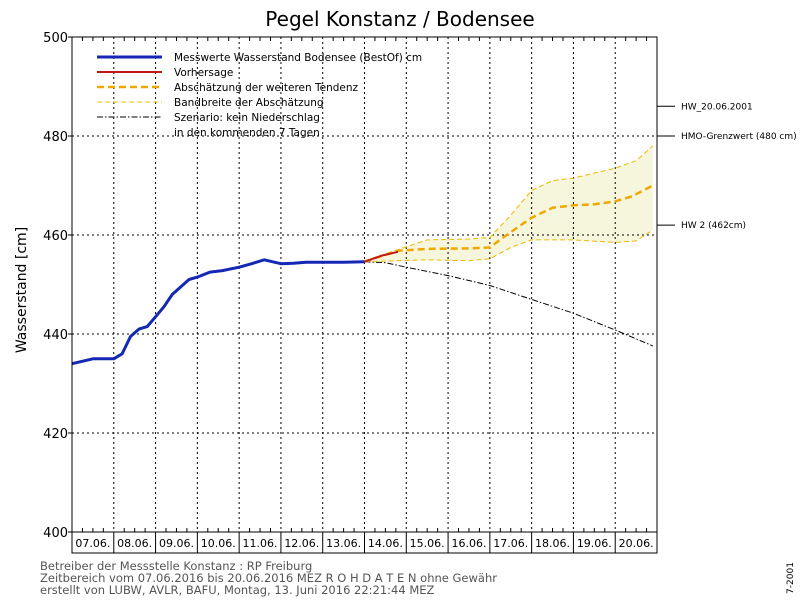 The height and width of the screenshot is (604, 800). What do you see at coordinates (55, 533) in the screenshot?
I see `y-tick-label: 400` at bounding box center [55, 533].